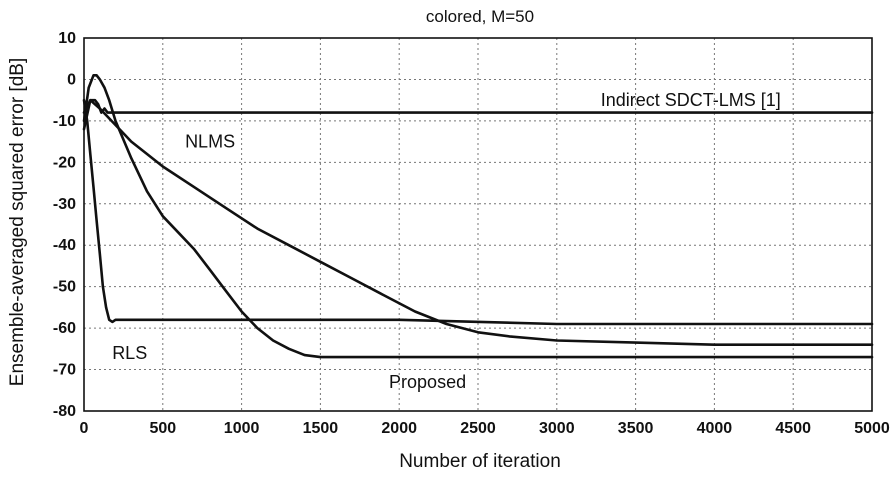 The height and width of the screenshot is (485, 893). What do you see at coordinates (399, 428) in the screenshot?
I see `x-tick-label: 2000` at bounding box center [399, 428].